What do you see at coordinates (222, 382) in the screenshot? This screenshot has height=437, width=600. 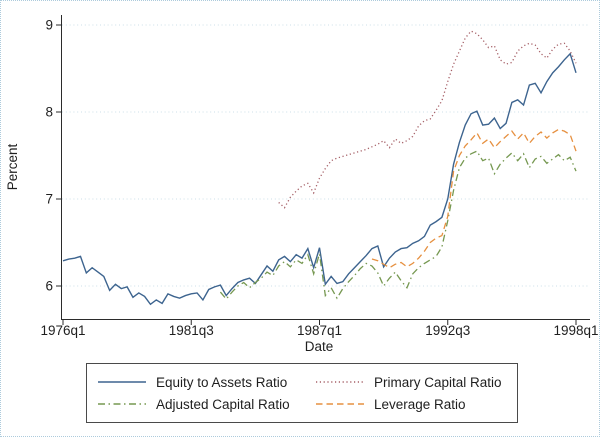 I see `legend-label: Equity to Assets Ratio` at bounding box center [222, 382].